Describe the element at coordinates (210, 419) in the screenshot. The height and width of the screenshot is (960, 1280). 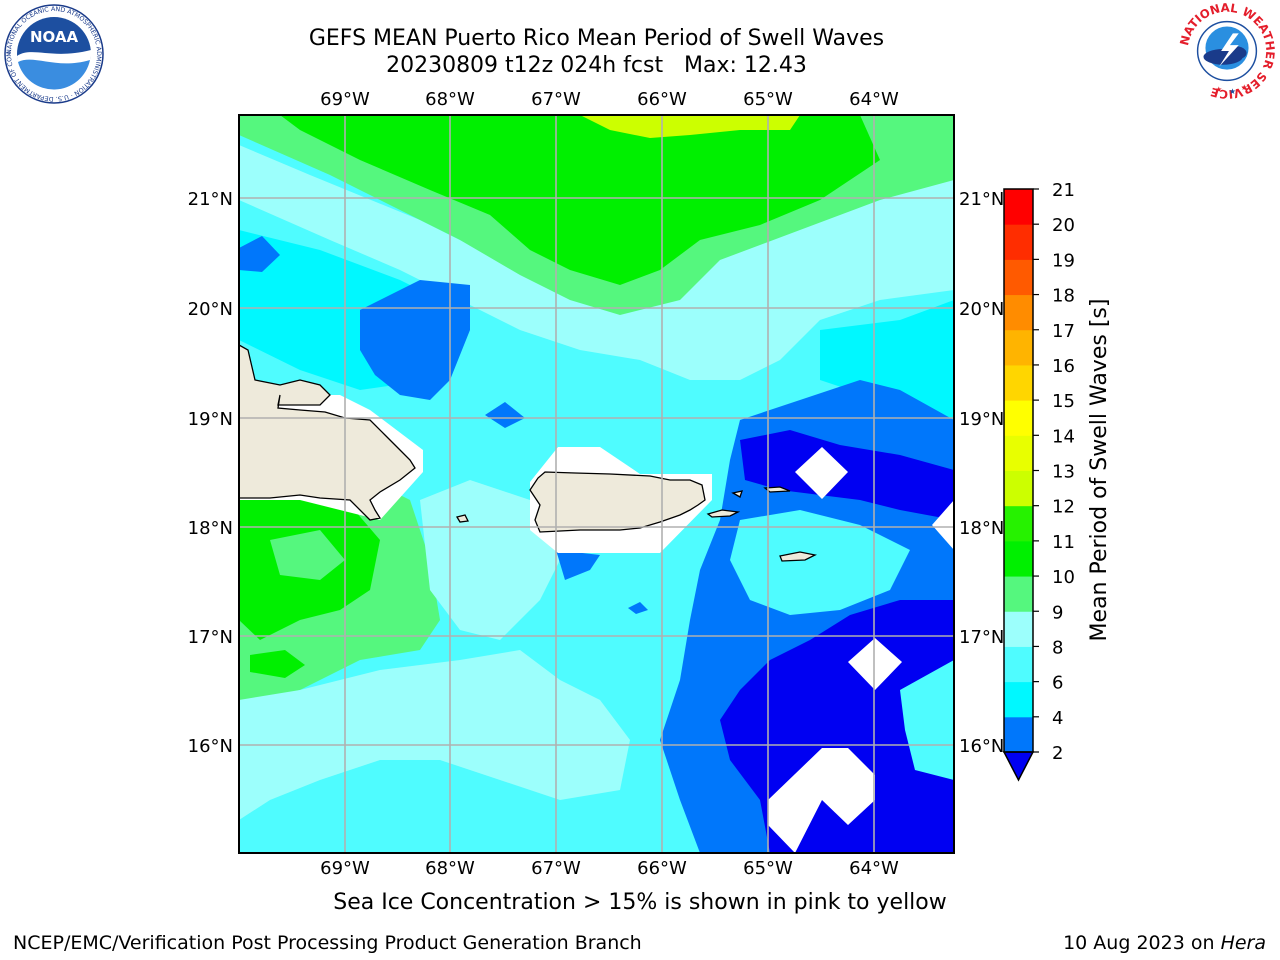
I see `lat-label-left: 19°N` at that location.